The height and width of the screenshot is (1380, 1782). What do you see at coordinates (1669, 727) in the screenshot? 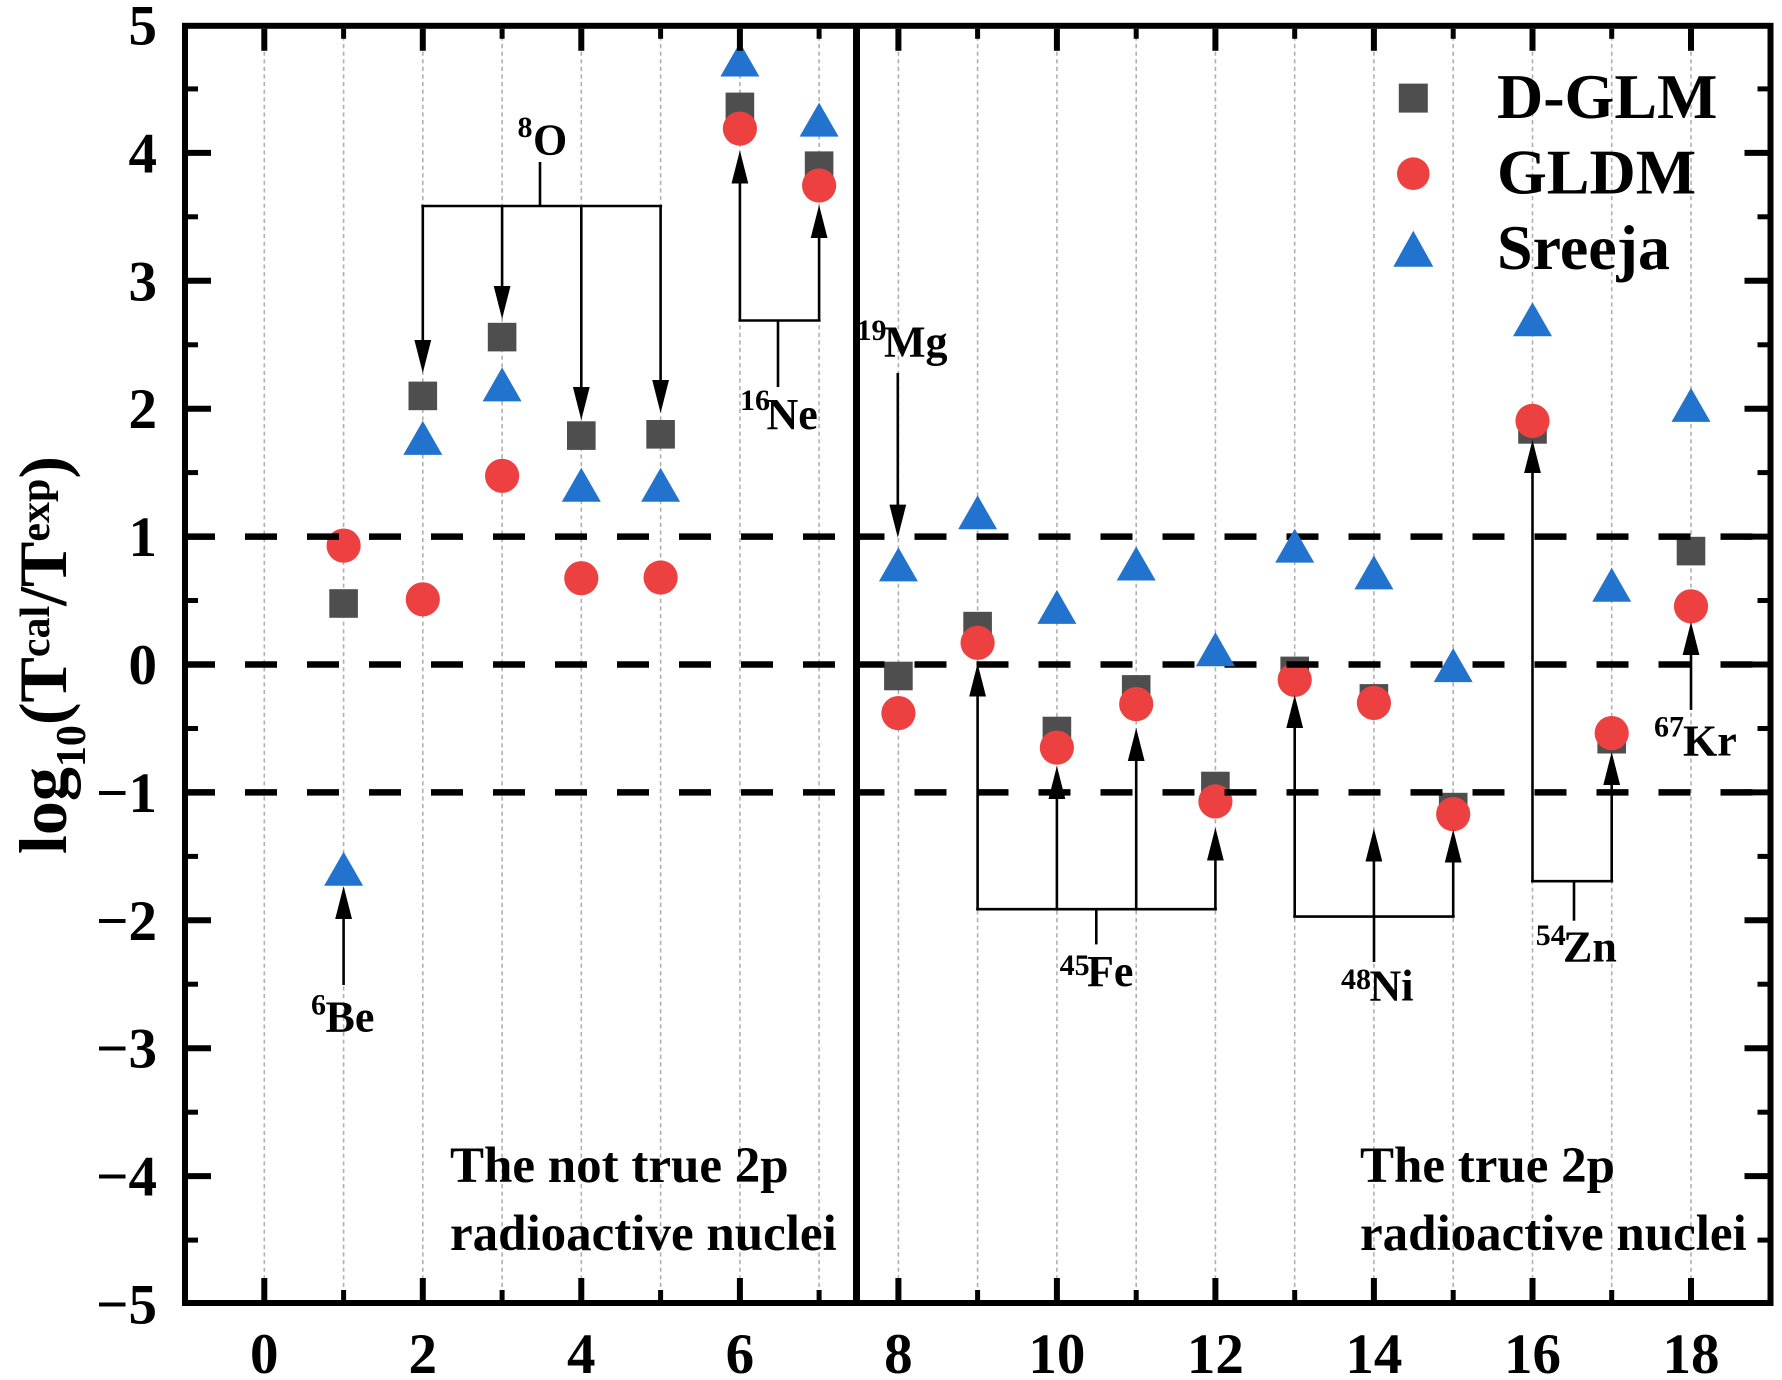
I see `svg-text: 67` at bounding box center [1669, 727].